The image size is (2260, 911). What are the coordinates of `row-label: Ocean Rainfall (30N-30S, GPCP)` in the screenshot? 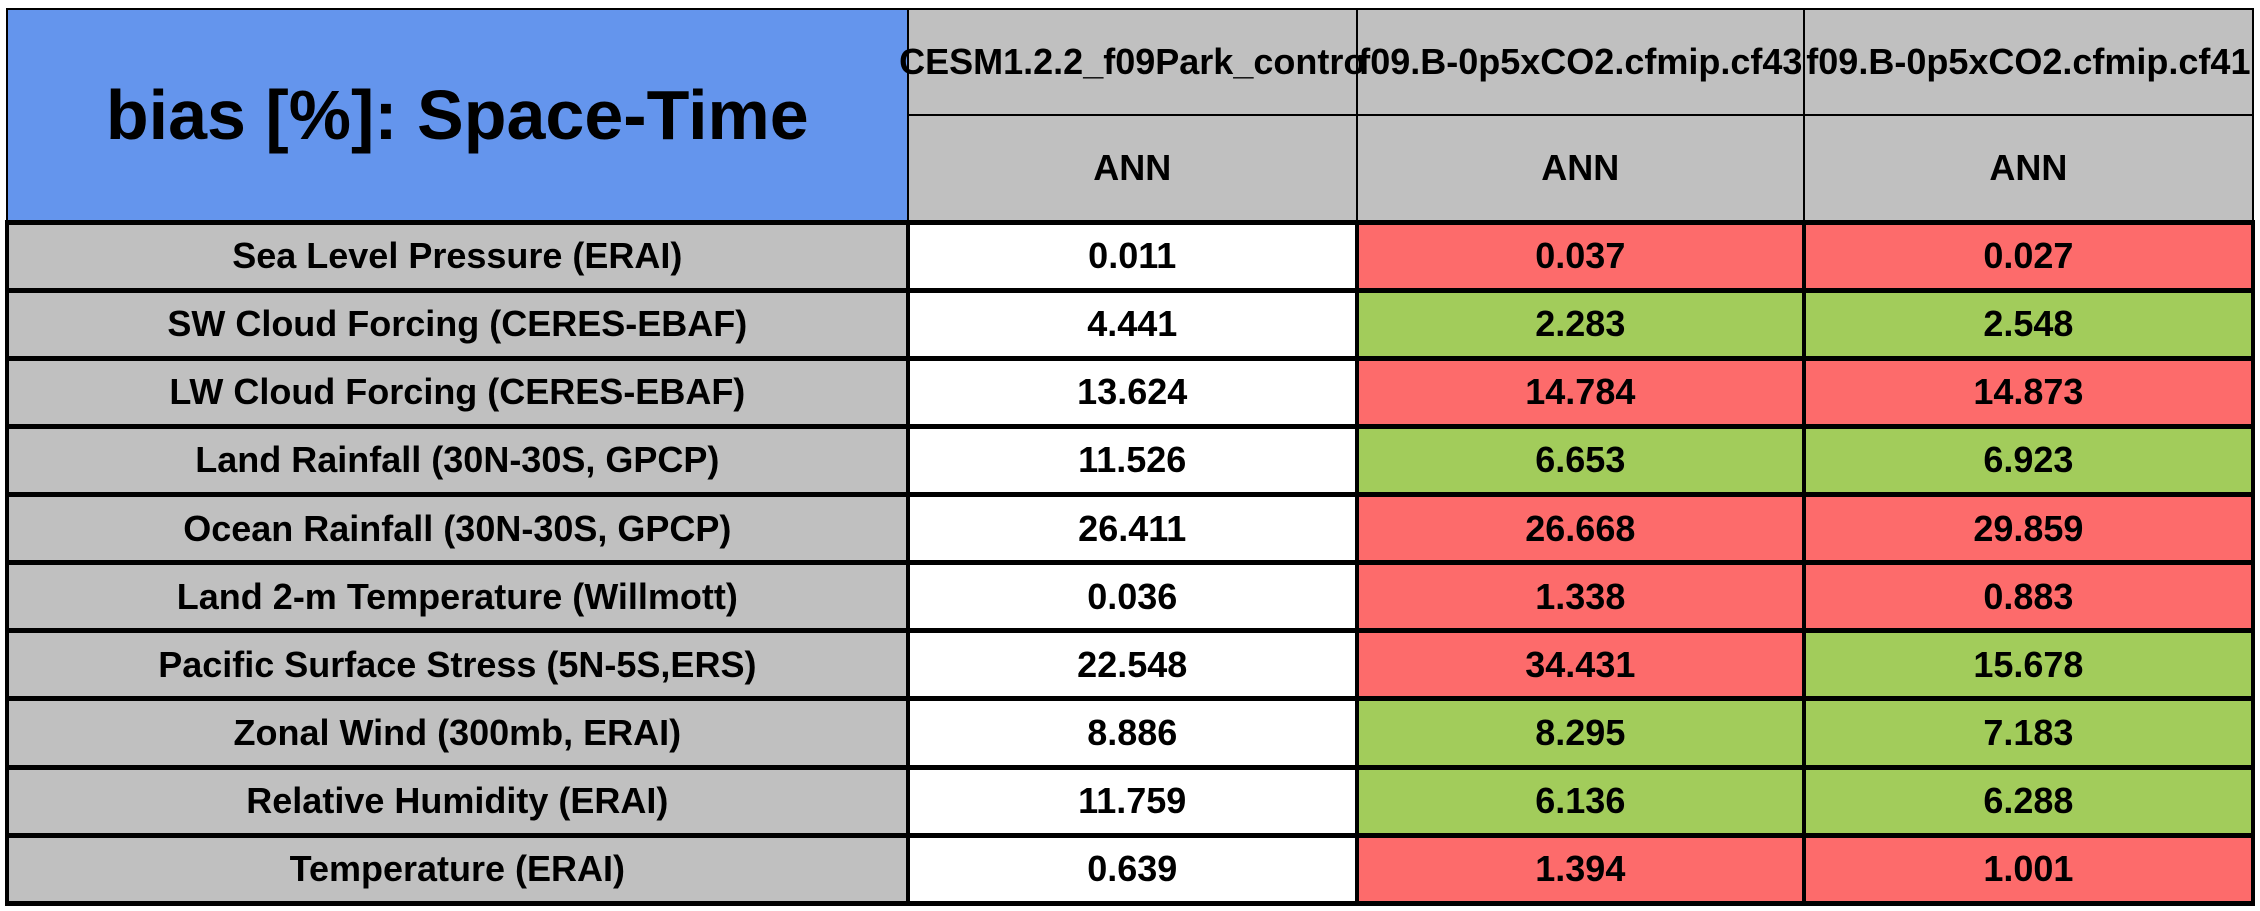 It's located at (457, 529).